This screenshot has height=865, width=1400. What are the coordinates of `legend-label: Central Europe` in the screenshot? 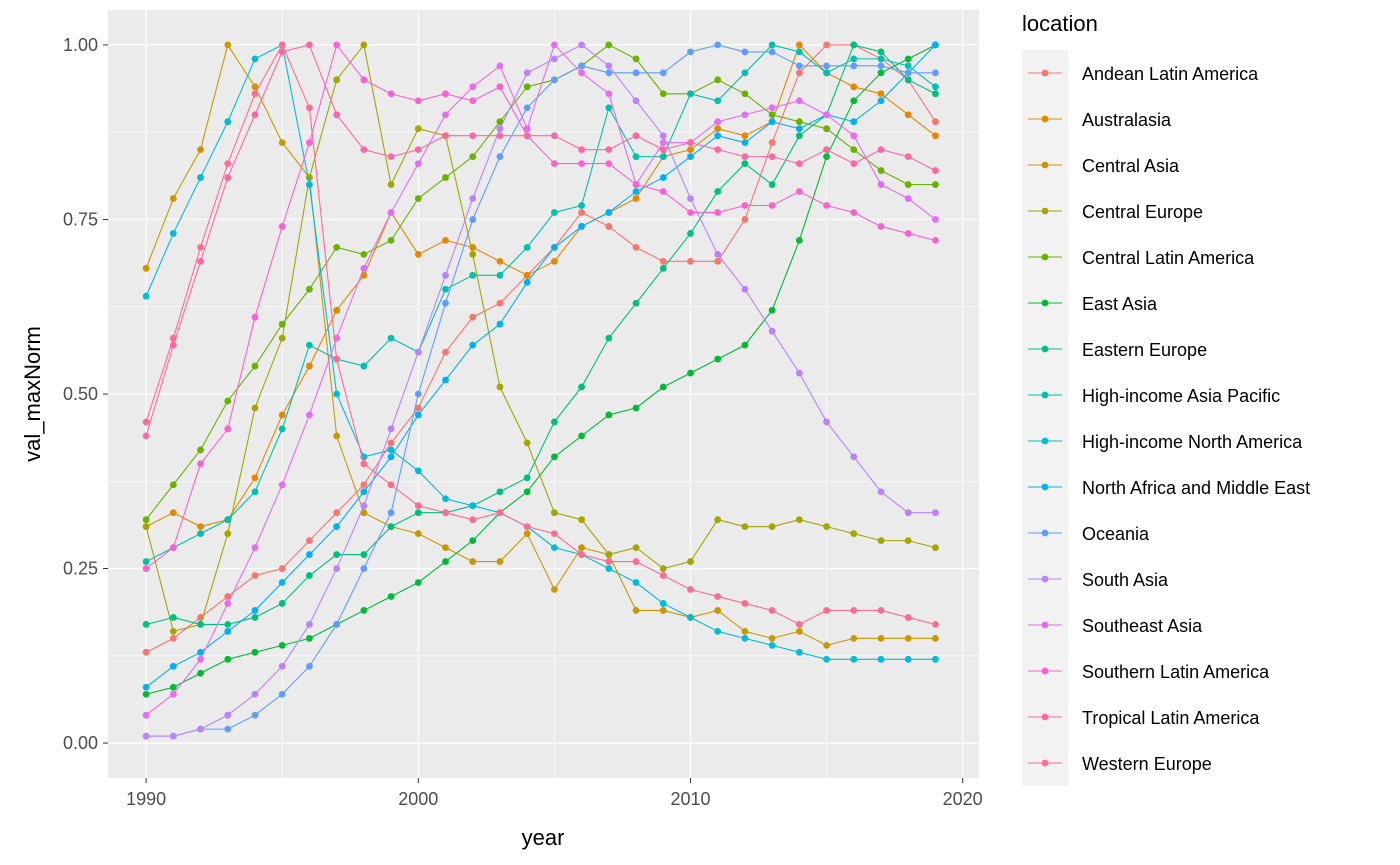 It's located at (1142, 212).